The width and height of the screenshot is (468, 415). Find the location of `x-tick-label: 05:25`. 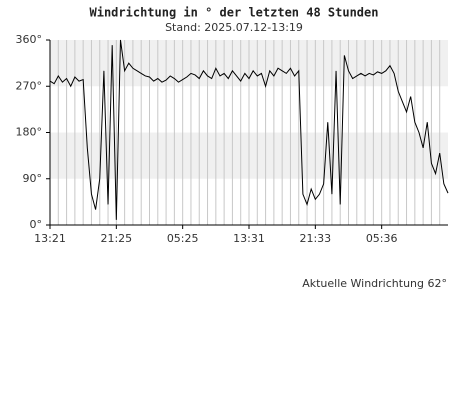

x-tick-label: 05:25 is located at coordinates (183, 238).